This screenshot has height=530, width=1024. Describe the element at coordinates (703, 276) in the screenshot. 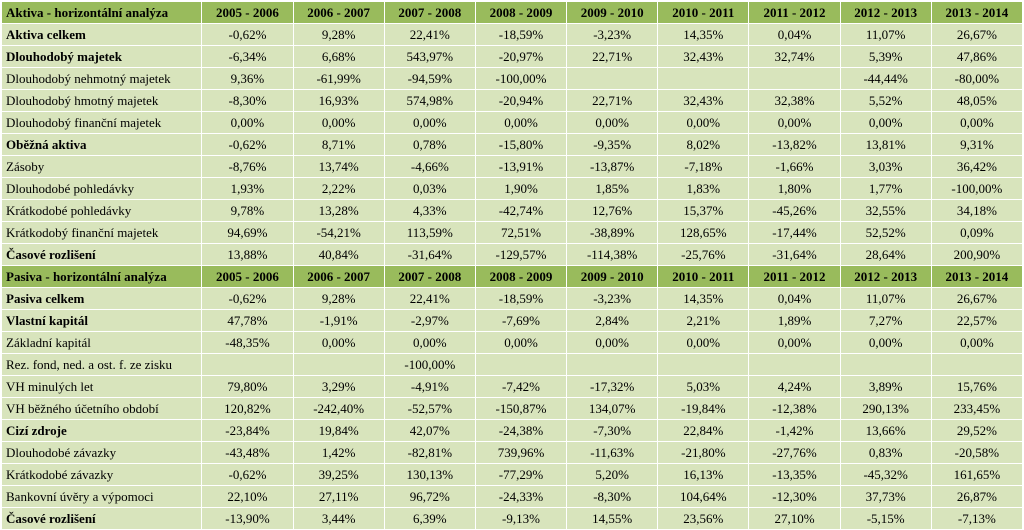

I see `pasiva-column-header: 2010 - 2011` at that location.